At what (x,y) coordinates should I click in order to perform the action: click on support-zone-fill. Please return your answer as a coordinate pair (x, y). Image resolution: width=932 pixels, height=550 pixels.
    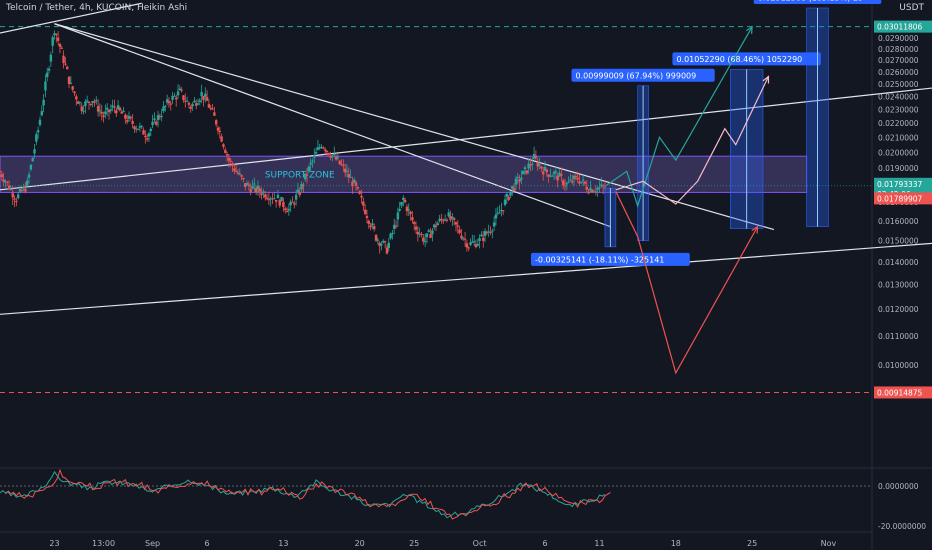
    Looking at the image, I should click on (403, 174).